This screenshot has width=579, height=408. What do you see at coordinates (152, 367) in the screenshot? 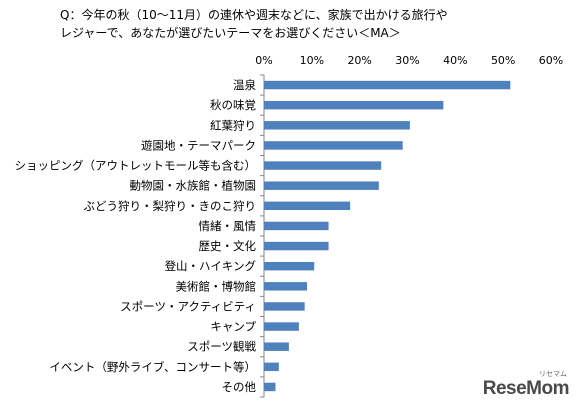
I see `category-label: イベント（野外ライブ、コンサート等）` at bounding box center [152, 367].